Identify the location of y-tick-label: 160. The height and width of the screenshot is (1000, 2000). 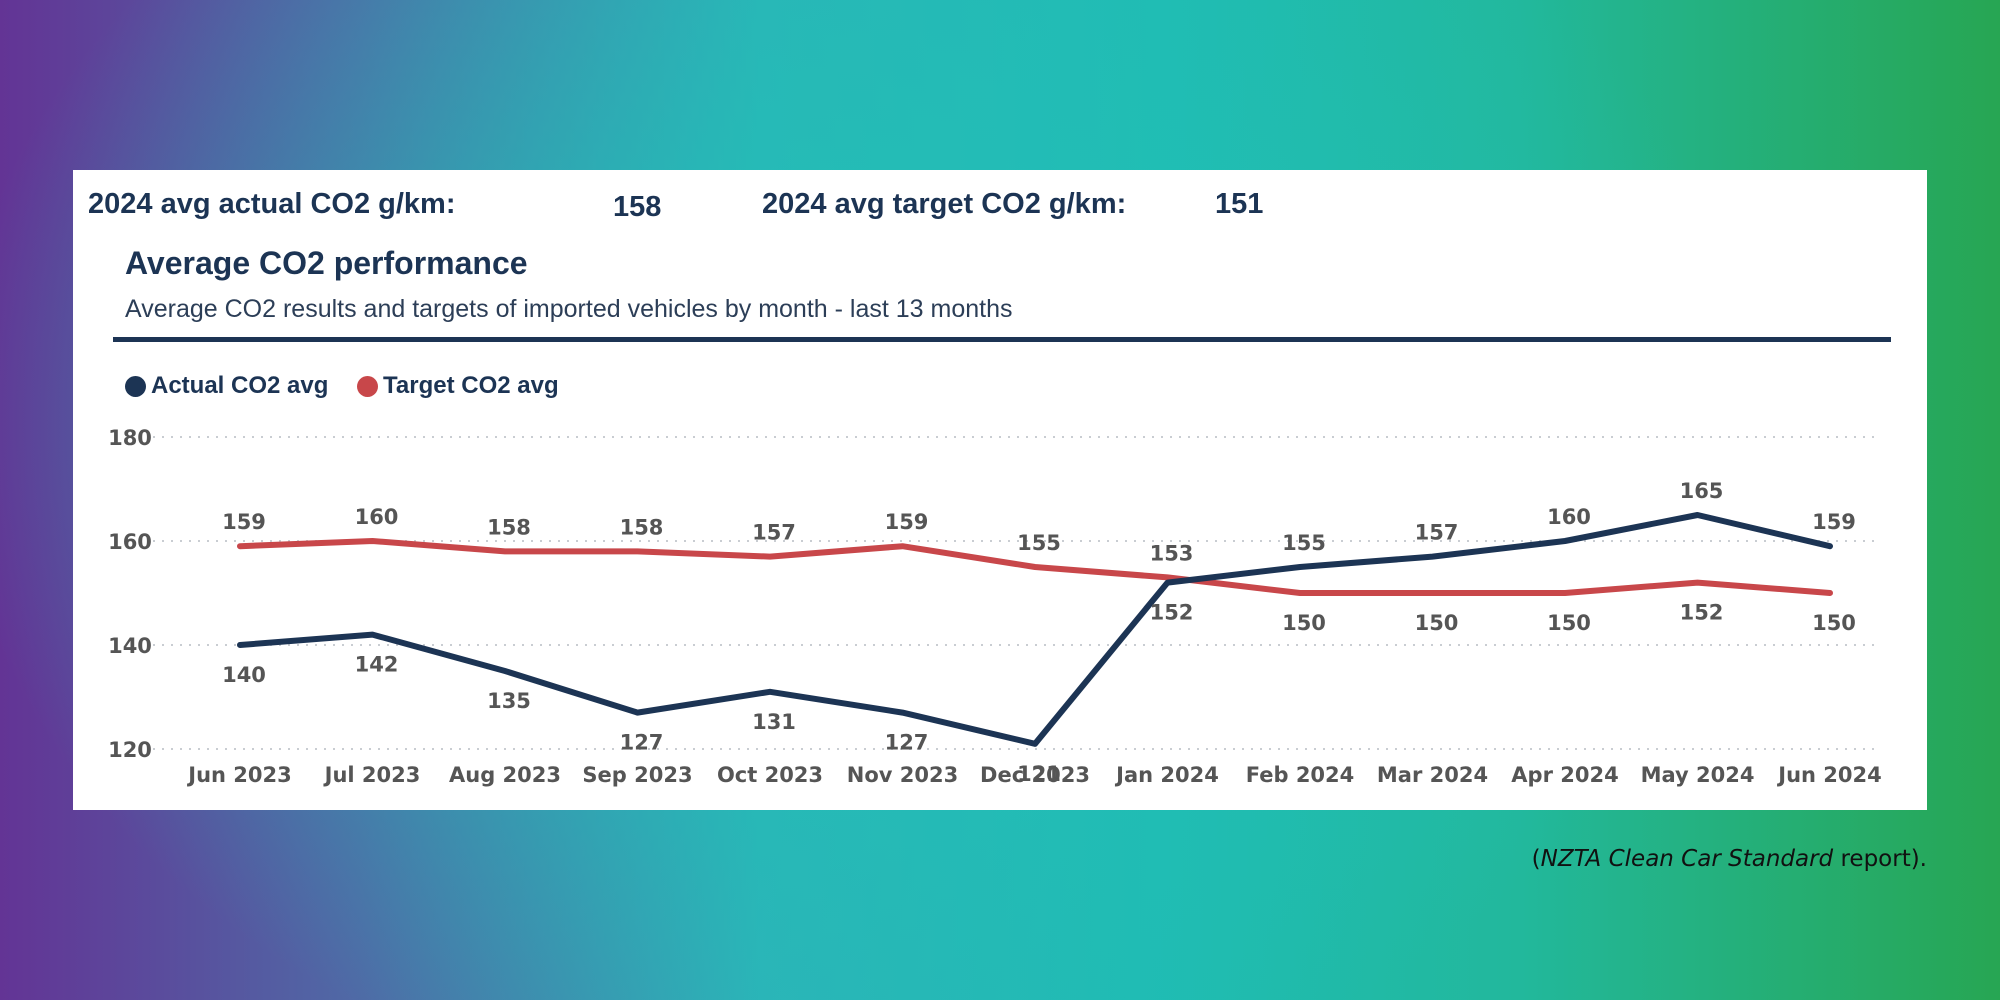
(130, 542).